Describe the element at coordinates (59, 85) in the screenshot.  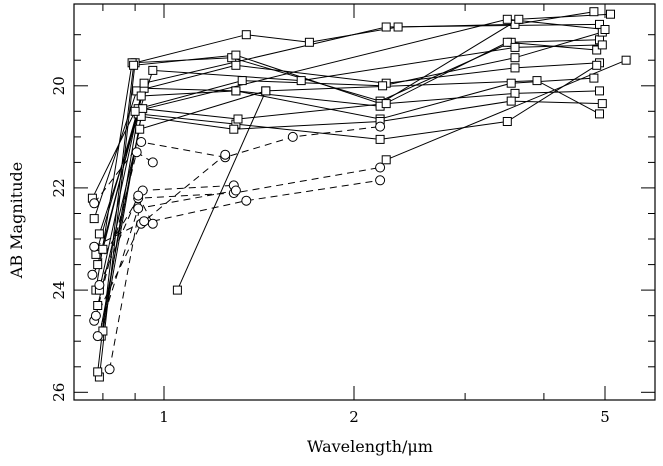
I see `y-tick-label-20: 20` at that location.